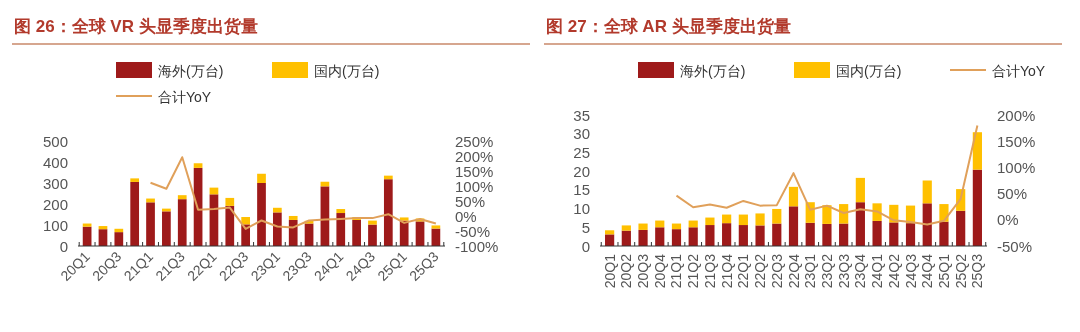 Image resolution: width=1080 pixels, height=332 pixels. Describe the element at coordinates (55, 225) in the screenshot. I see `y-tick-label: 100` at that location.